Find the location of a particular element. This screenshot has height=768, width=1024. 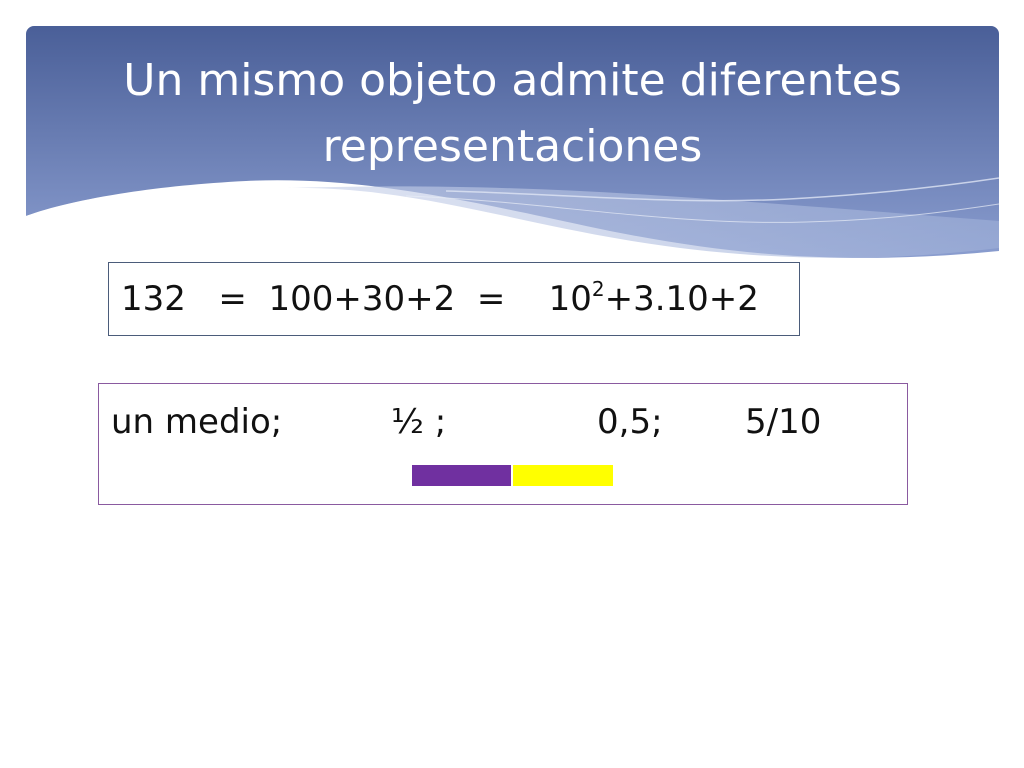

fraction-words: un medio; is located at coordinates (197, 422).